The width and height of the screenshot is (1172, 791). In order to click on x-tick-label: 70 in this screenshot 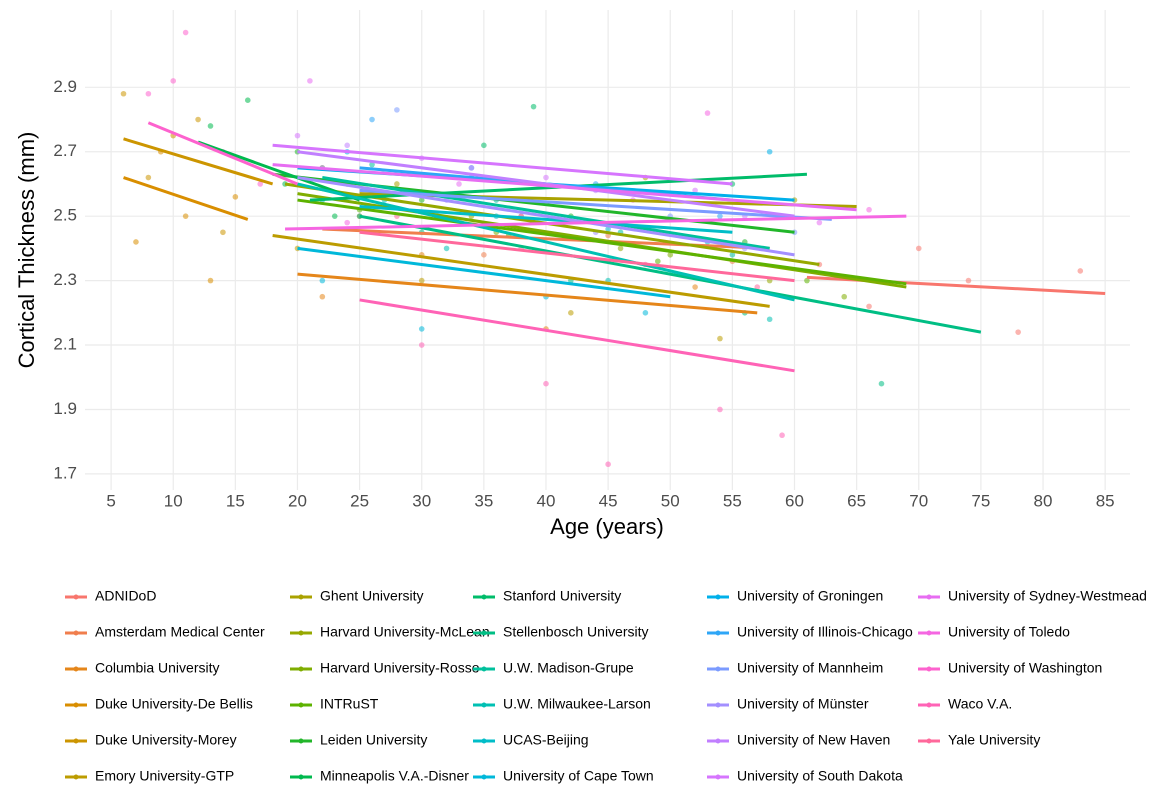, I will do `click(918, 500)`.